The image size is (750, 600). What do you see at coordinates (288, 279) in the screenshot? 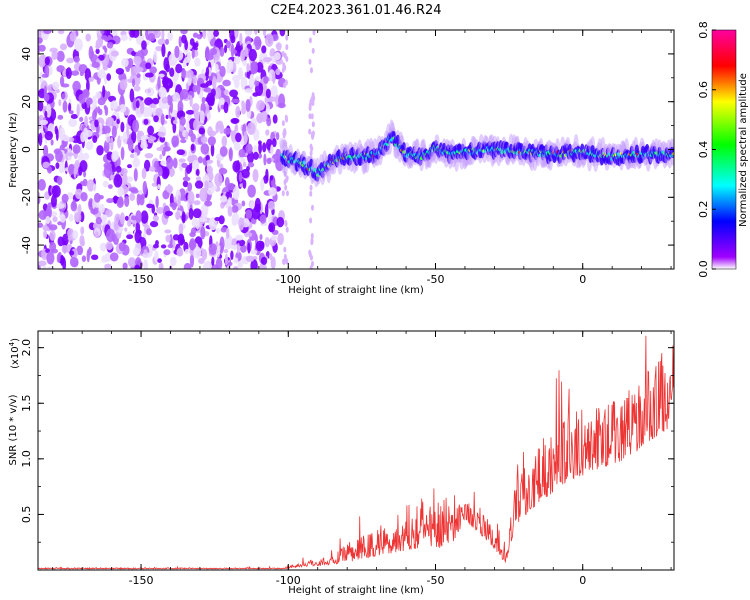
I see `x-tick-label: -100` at bounding box center [288, 279].